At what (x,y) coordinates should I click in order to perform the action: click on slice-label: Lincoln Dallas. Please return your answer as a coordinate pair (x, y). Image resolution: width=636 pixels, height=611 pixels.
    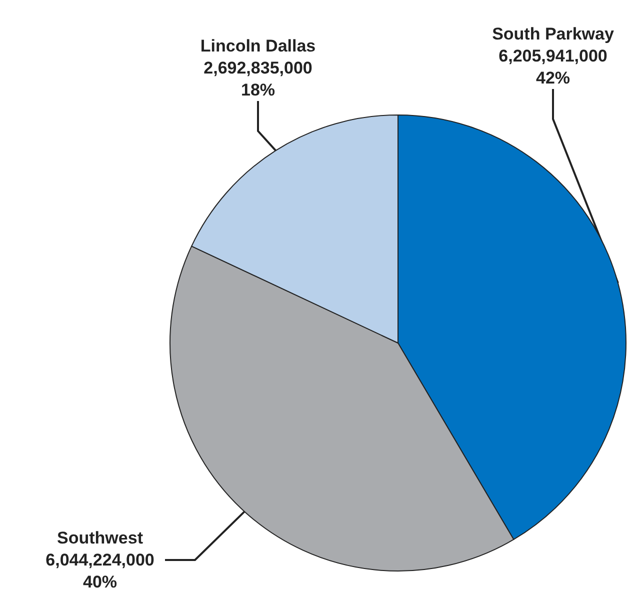
    Looking at the image, I should click on (258, 46).